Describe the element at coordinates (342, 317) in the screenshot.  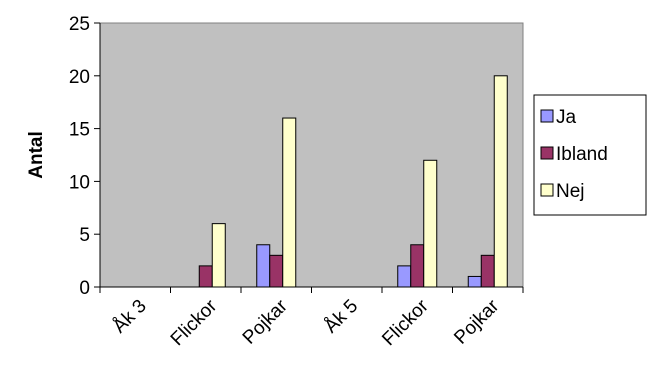
I see `x-tick-label: Åk 5` at that location.